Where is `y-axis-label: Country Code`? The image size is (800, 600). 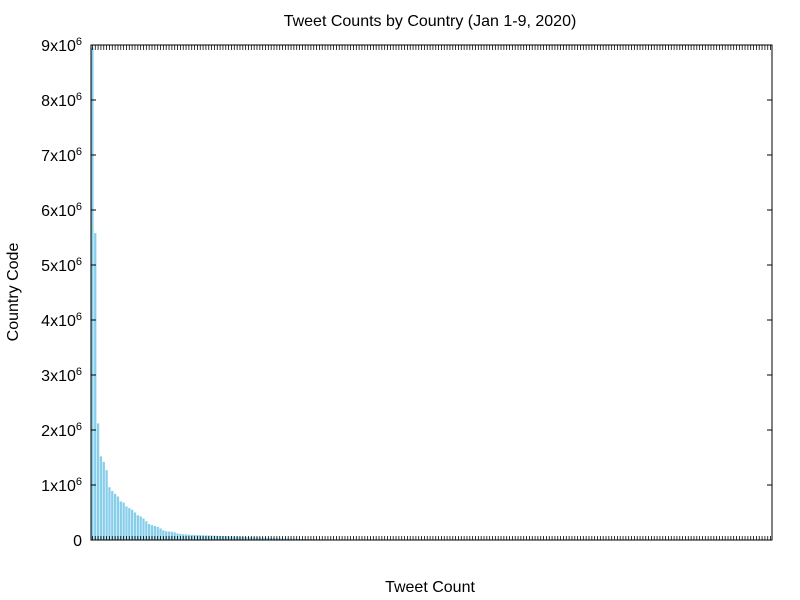
y-axis-label: Country Code is located at coordinates (13, 292).